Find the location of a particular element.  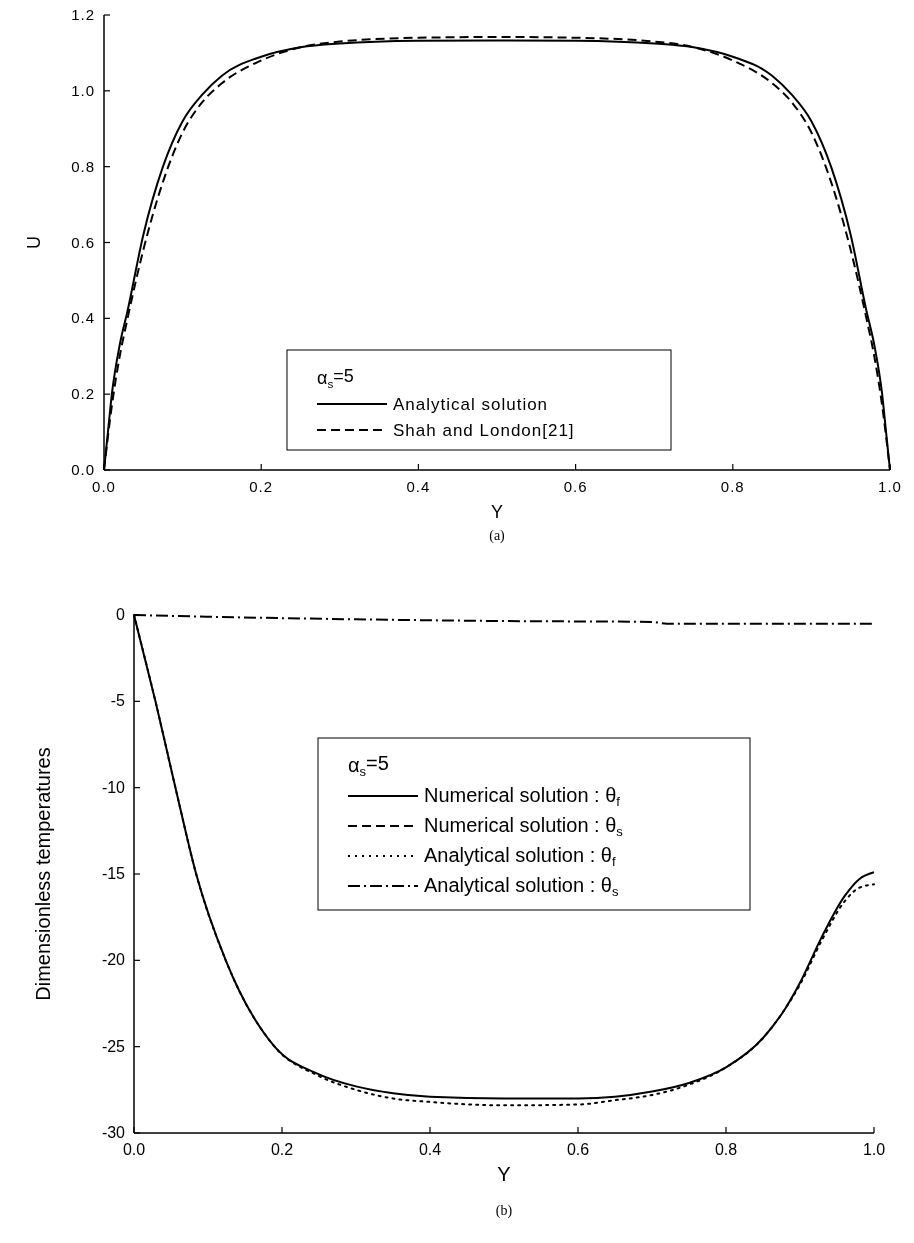

legend-label: Analytical solution is located at coordinates (471, 404).